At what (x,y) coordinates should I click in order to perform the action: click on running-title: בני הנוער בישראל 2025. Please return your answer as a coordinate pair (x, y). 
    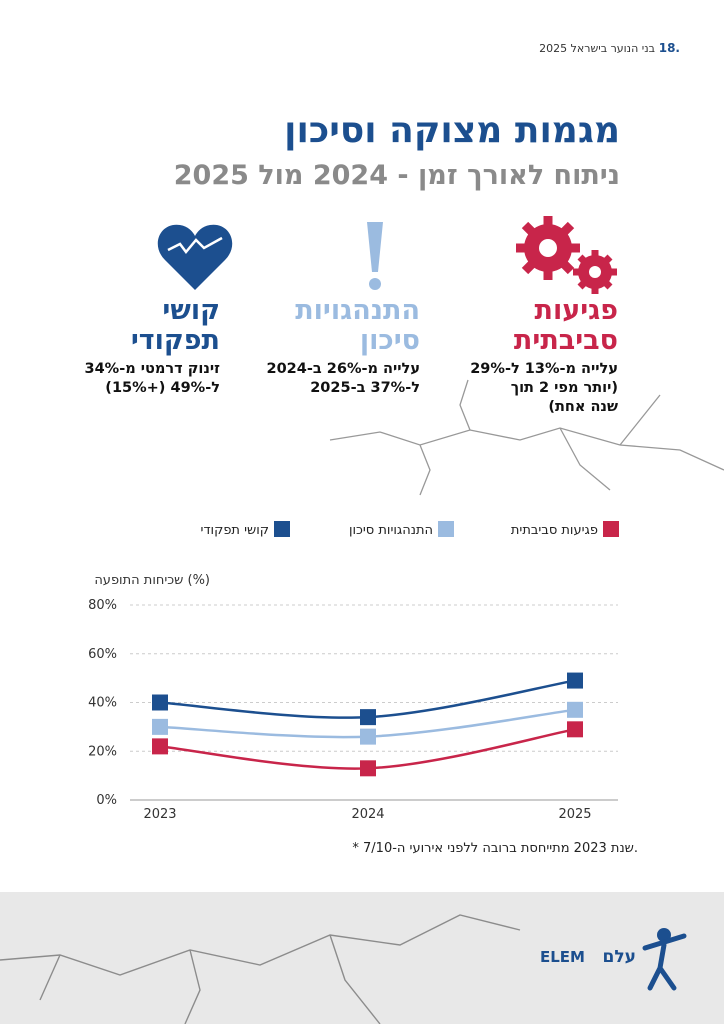
    Looking at the image, I should click on (597, 48).